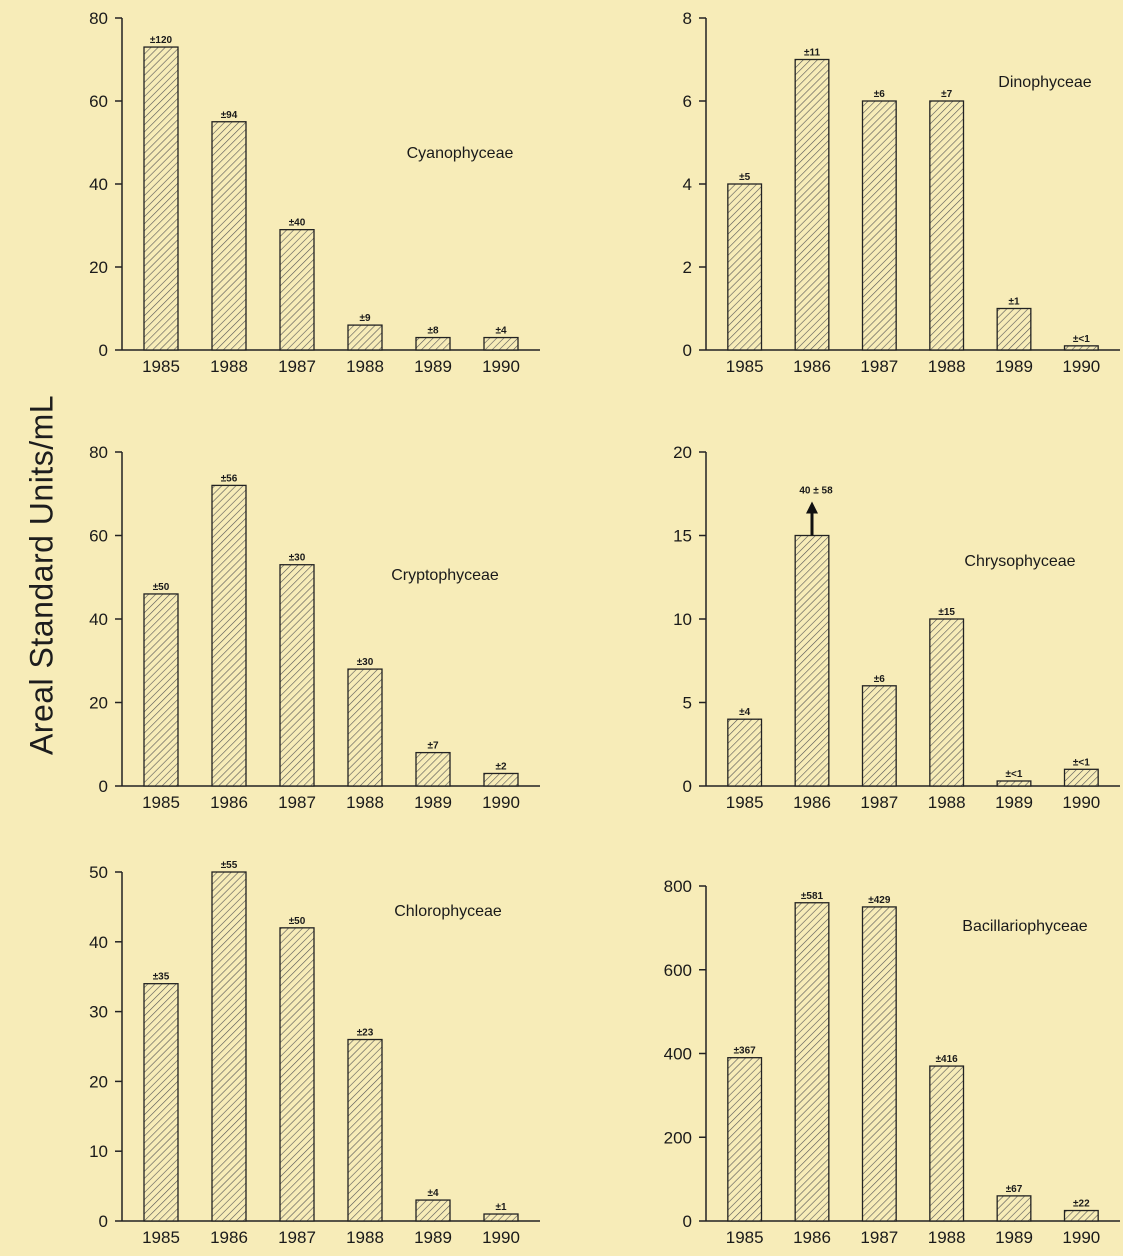  What do you see at coordinates (812, 507) in the screenshot?
I see `overflow-arrow-icon` at bounding box center [812, 507].